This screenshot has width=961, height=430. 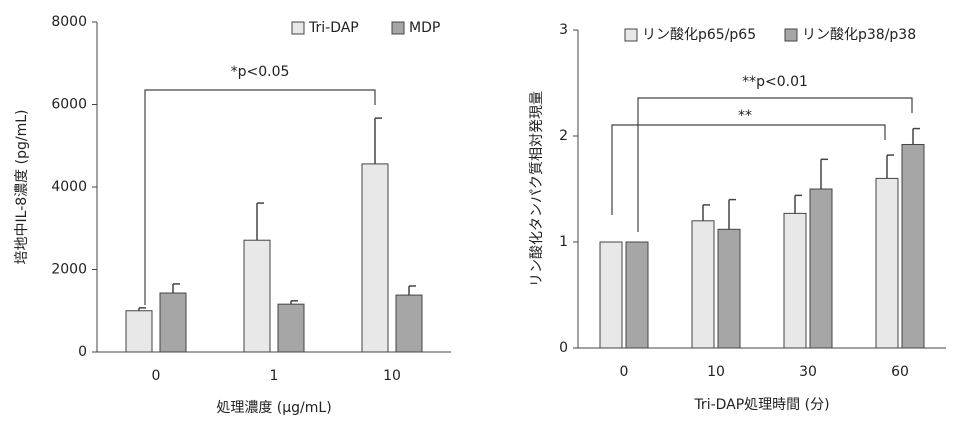 I want to click on y-tick-label: 8000, so click(x=69, y=22).